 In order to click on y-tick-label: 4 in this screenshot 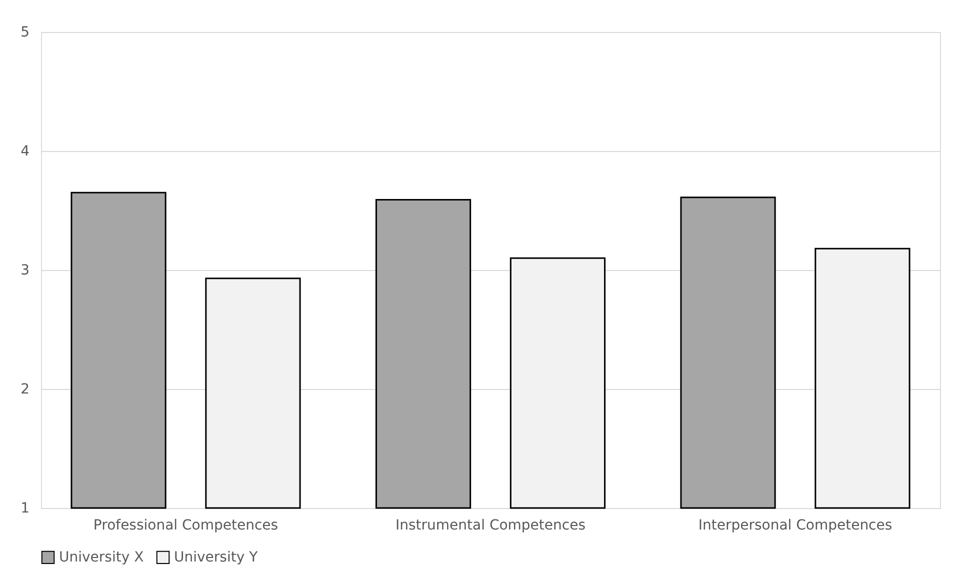, I will do `click(25, 152)`.